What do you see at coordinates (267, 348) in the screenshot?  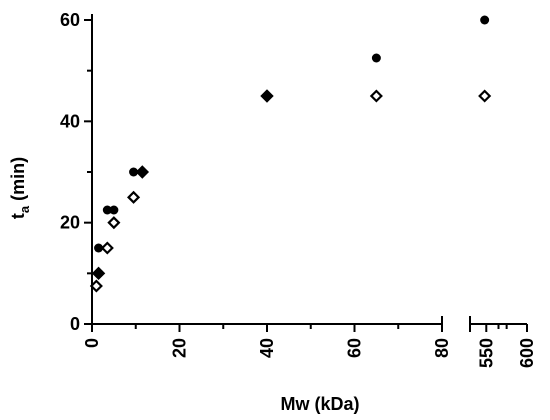 I see `x-tick-label: 40` at bounding box center [267, 348].